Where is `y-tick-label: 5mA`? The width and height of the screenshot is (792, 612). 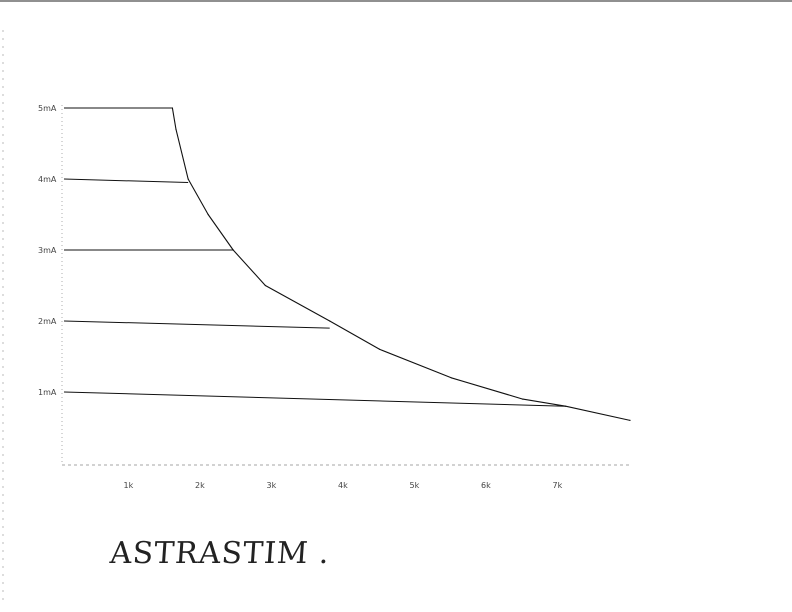
y-tick-label: 5mA is located at coordinates (47, 108).